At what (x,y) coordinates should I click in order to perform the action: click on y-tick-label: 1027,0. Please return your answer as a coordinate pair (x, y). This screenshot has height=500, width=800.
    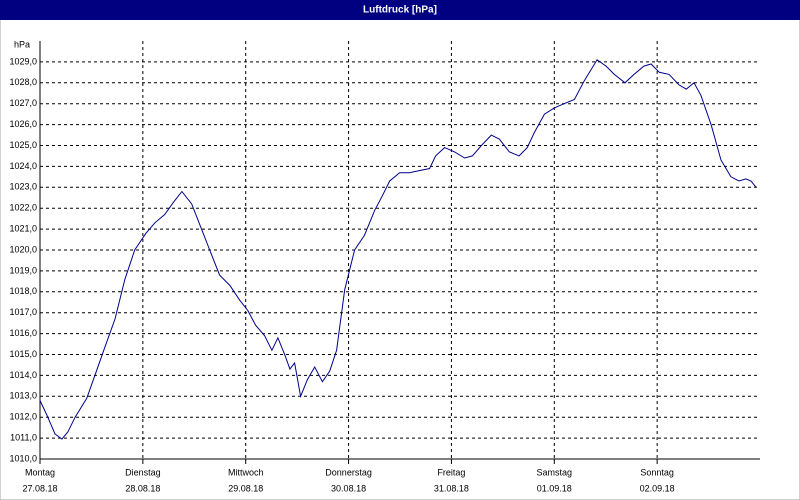
    Looking at the image, I should click on (23, 103).